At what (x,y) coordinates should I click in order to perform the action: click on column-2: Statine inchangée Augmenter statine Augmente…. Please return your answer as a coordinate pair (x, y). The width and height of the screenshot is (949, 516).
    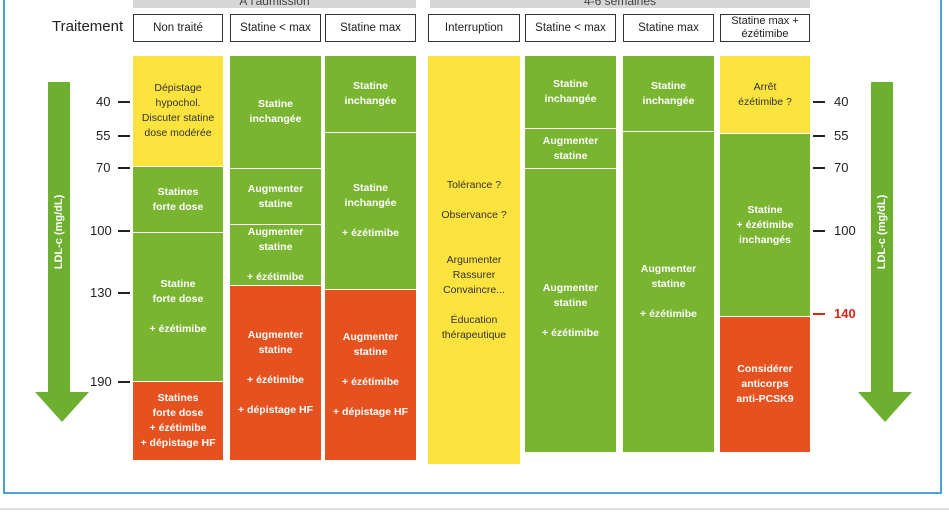
    Looking at the image, I should click on (275, 258).